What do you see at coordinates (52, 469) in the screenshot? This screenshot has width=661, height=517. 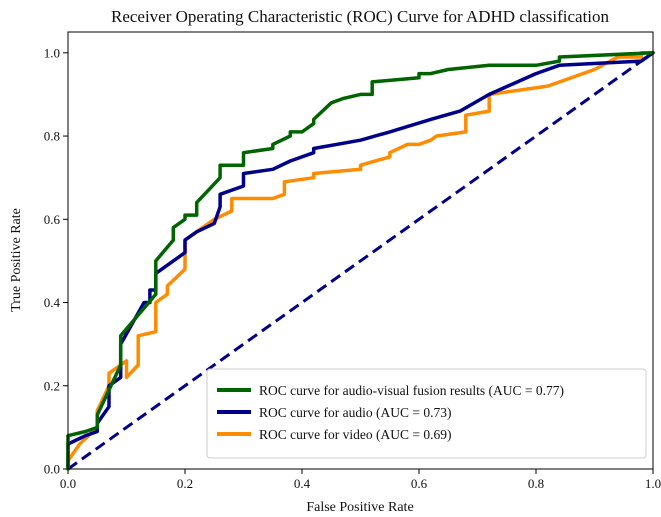 I see `y-tick-label: 0.0` at bounding box center [52, 469].